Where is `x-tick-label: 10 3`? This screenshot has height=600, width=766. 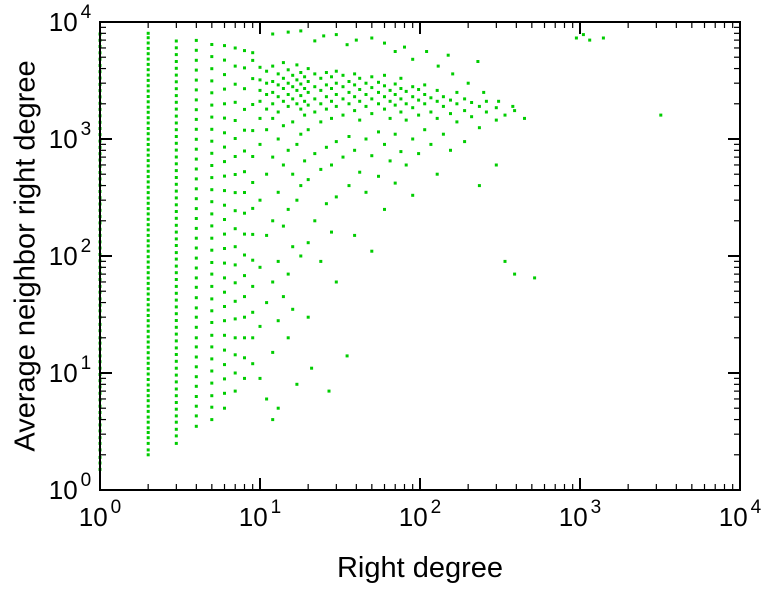
x-tick-label: 10 3 is located at coordinates (580, 514).